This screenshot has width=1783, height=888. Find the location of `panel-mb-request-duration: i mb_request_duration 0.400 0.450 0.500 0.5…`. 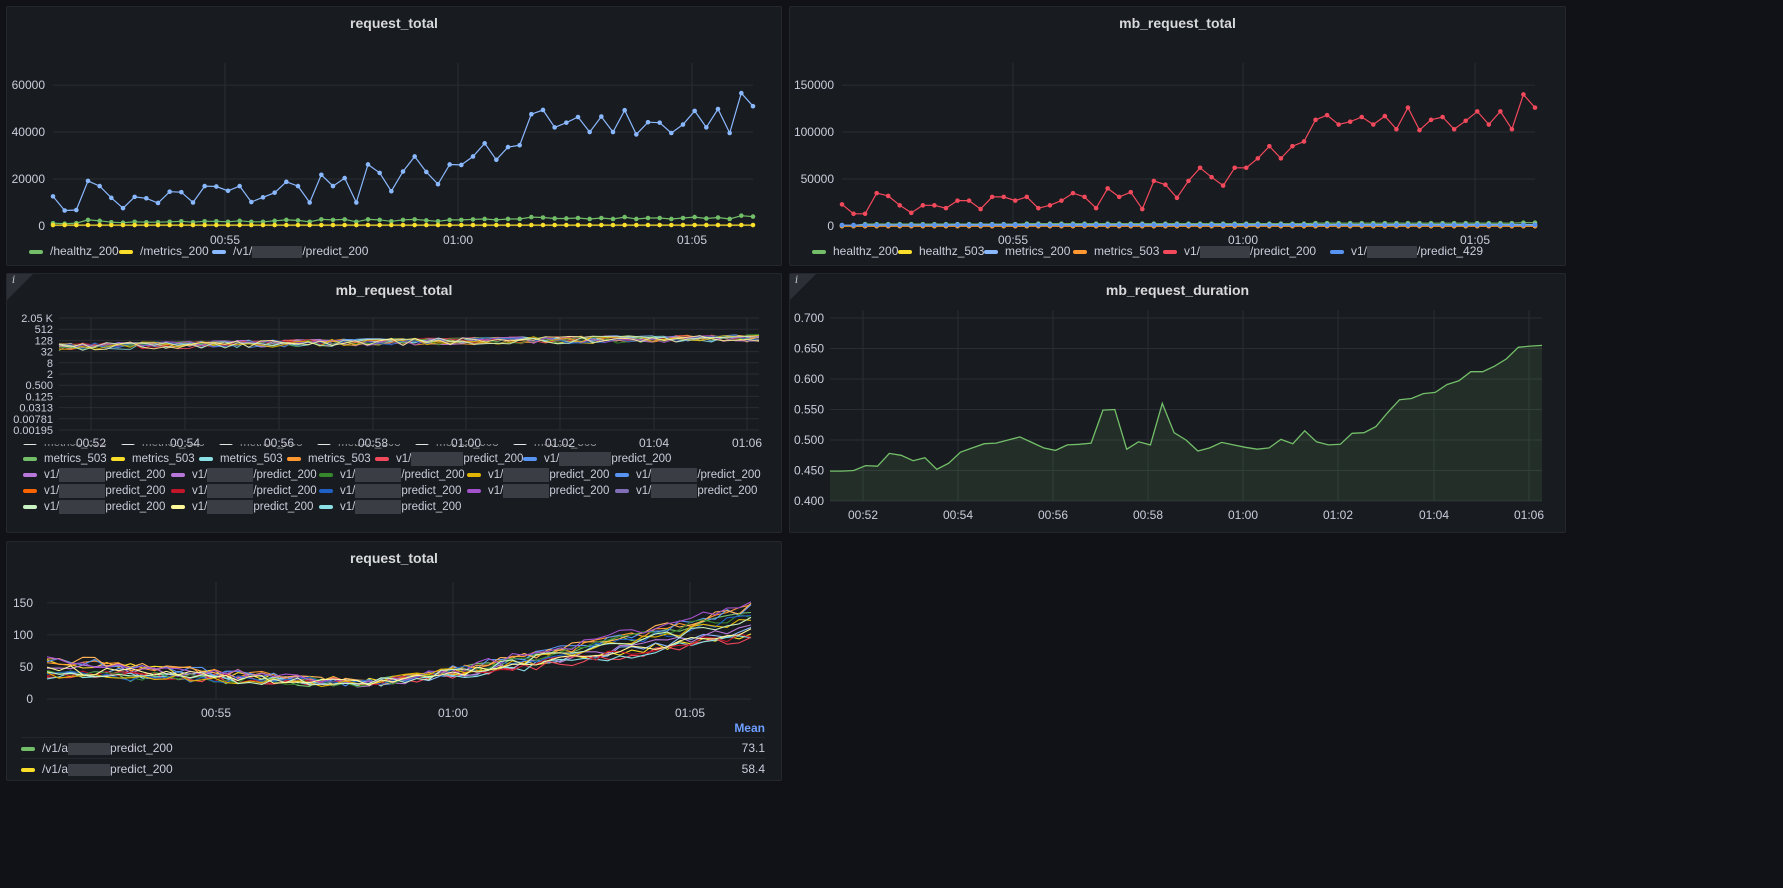

panel-mb-request-duration: i mb_request_duration 0.400 0.450 0.500 0.5… is located at coordinates (1177, 403).